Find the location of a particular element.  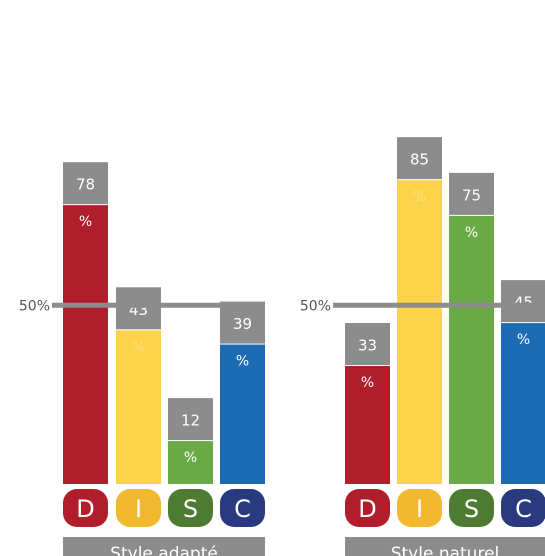

percent-label-s-0: % is located at coordinates (190, 458).